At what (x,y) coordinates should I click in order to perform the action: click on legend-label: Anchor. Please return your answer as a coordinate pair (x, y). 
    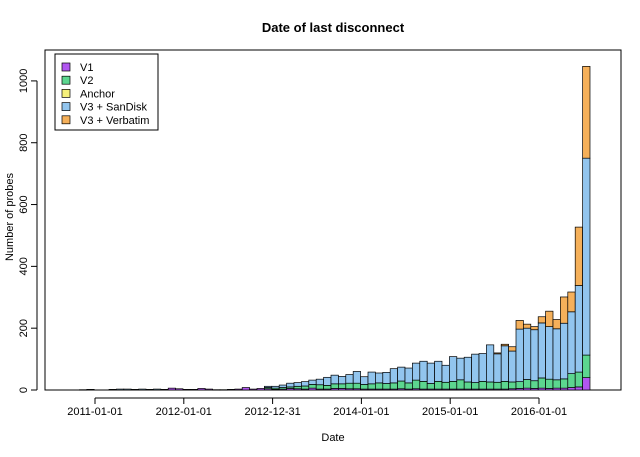
    Looking at the image, I should click on (97, 94).